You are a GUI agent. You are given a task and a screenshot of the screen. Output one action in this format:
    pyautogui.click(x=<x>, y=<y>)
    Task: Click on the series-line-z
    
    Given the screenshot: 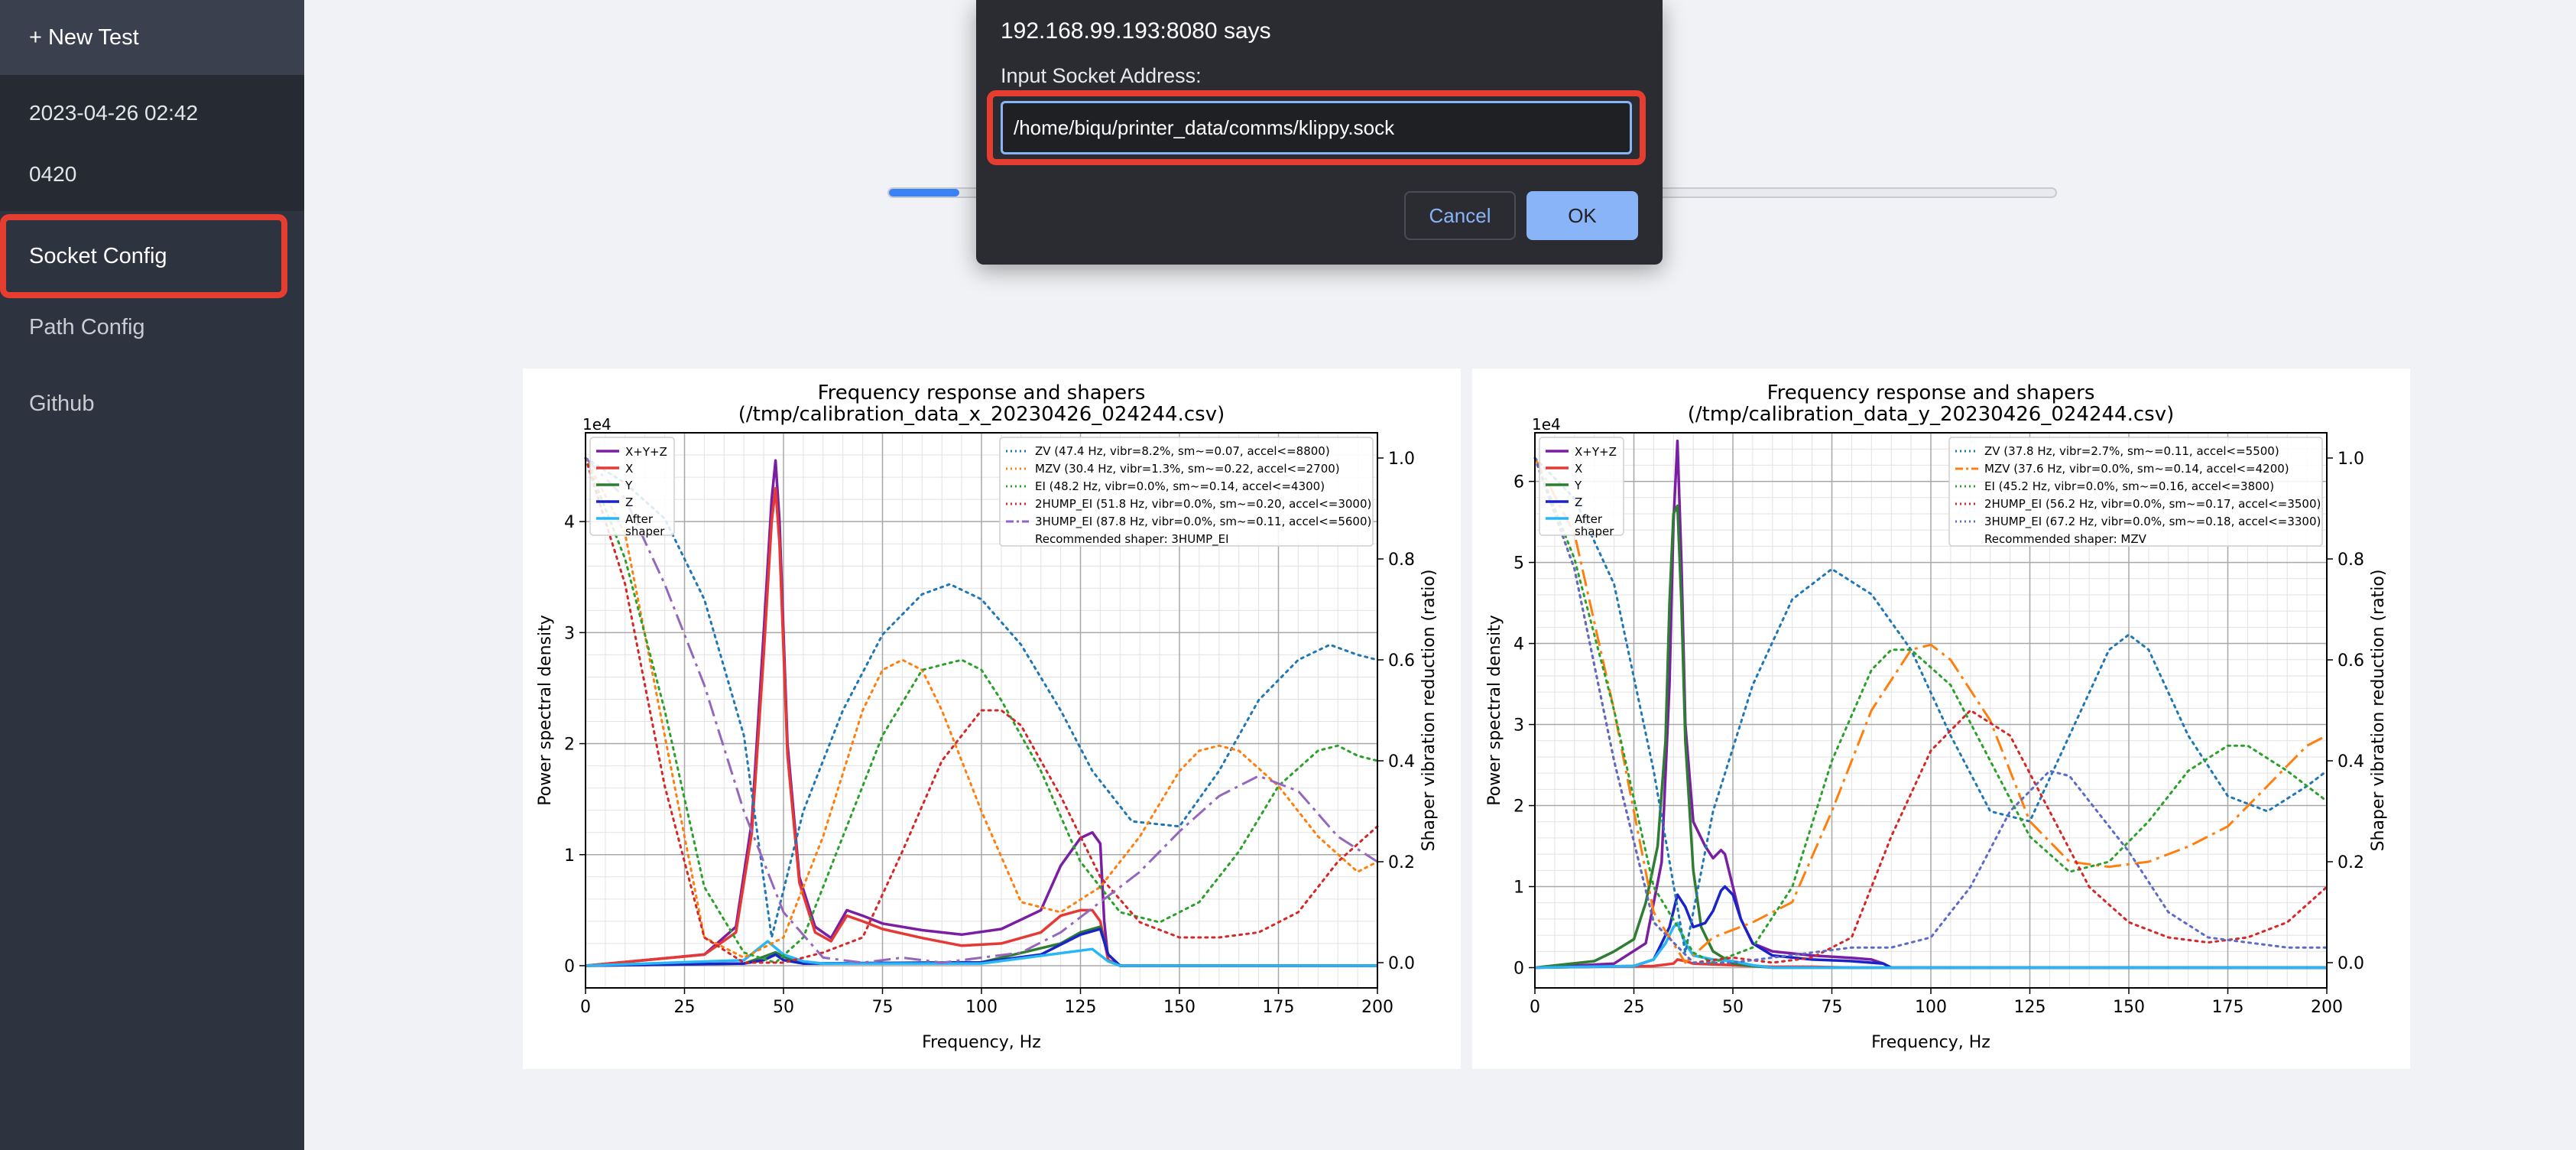 What is the action you would take?
    pyautogui.click(x=1930, y=927)
    